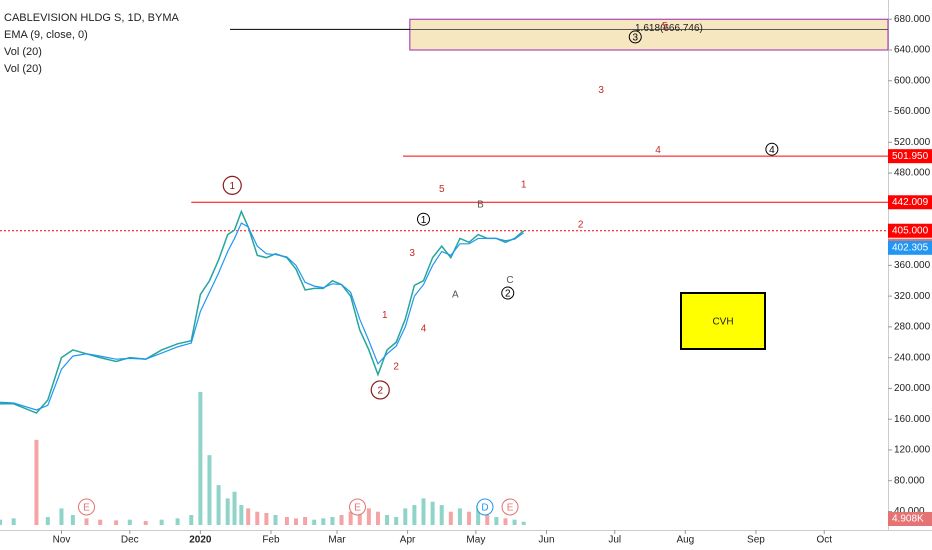  Describe the element at coordinates (614, 540) in the screenshot. I see `x-tick-label: Jul` at that location.